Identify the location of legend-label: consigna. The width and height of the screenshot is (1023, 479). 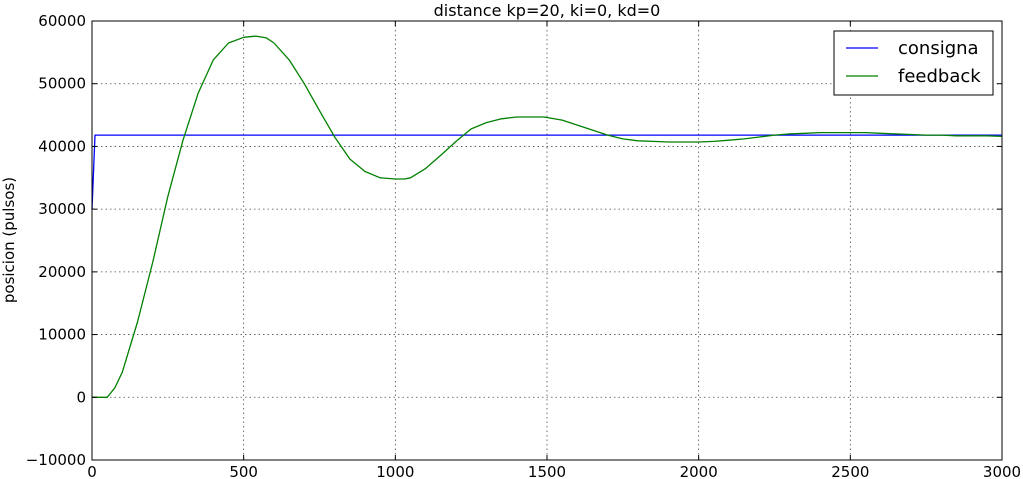
(938, 48).